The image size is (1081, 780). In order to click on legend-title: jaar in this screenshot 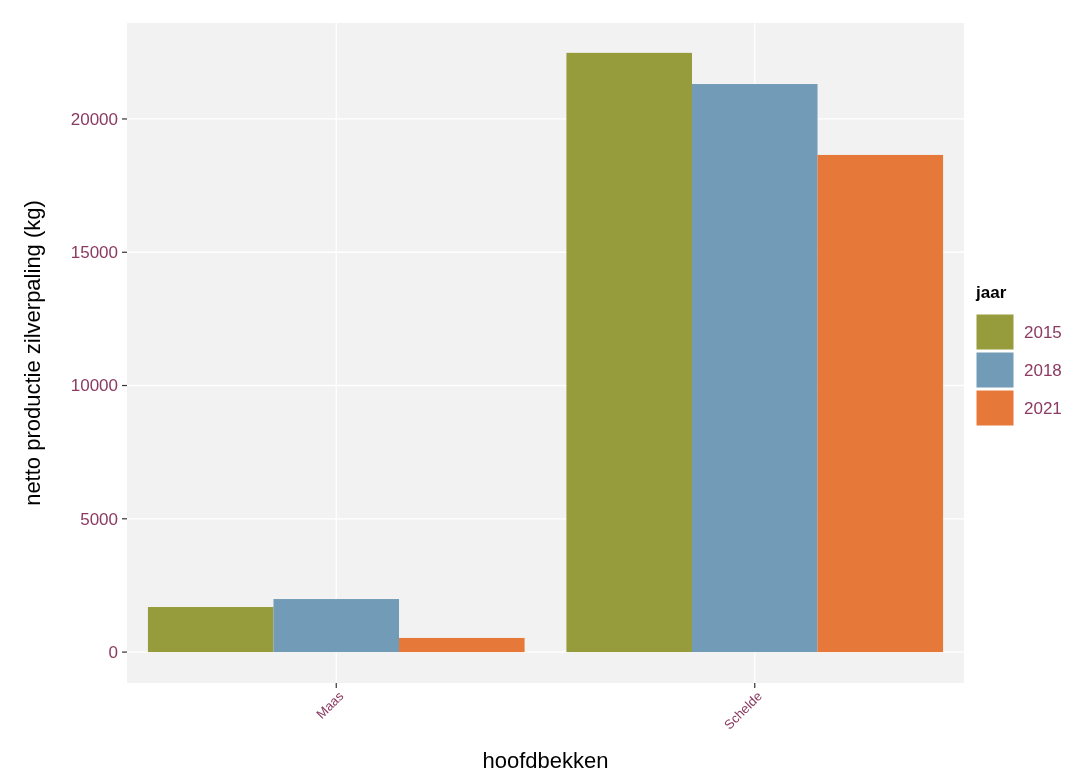, I will do `click(991, 292)`.